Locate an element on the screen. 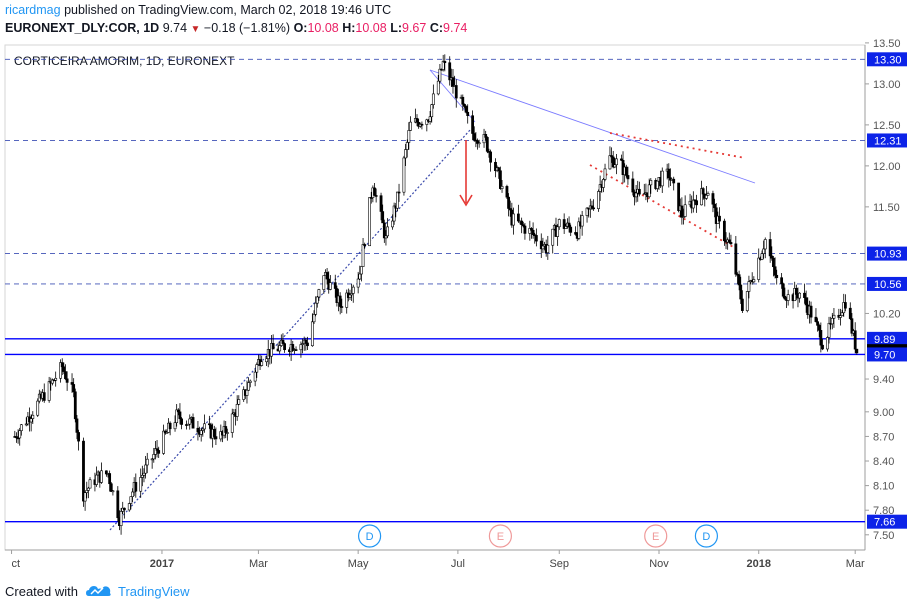 This screenshot has height=609, width=913. down-triangle-icon: ▼ is located at coordinates (195, 29).